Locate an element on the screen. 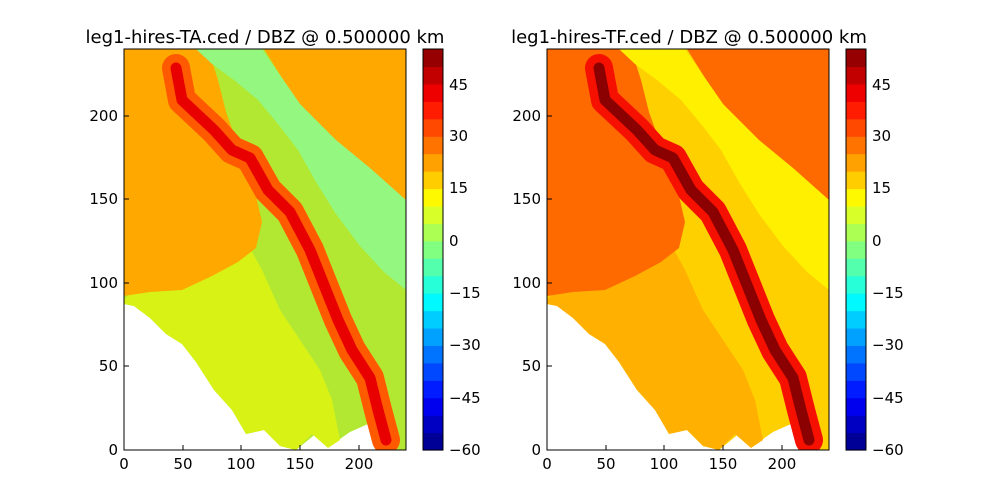 This screenshot has width=1000, height=500. chart-title: leg1-hires-TA.ced / DBZ @ 0.500000 km is located at coordinates (265, 37).